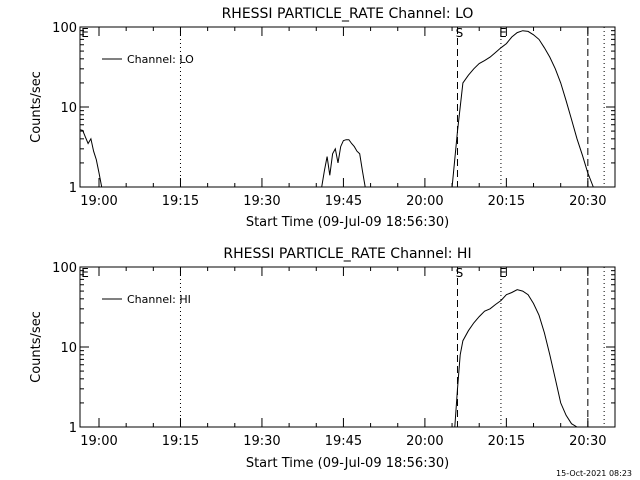 This screenshot has height=480, width=640. Describe the element at coordinates (159, 299) in the screenshot. I see `legend-label: Channel: HI` at that location.